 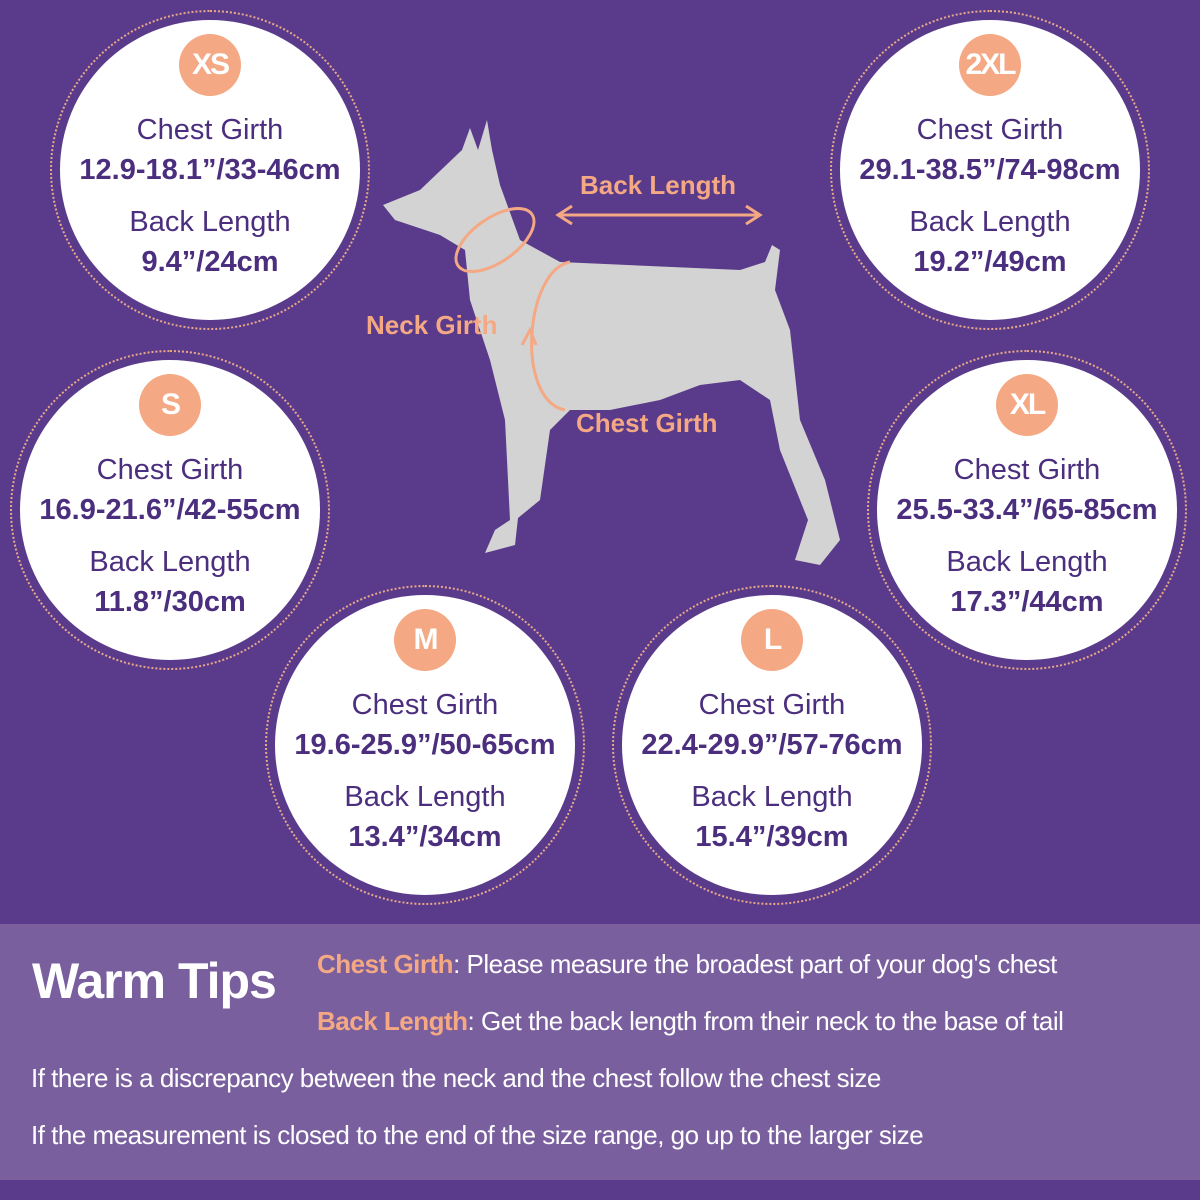 I want to click on chest-girth-value: 25.5-33.4”/65-85cm, so click(x=1027, y=510).